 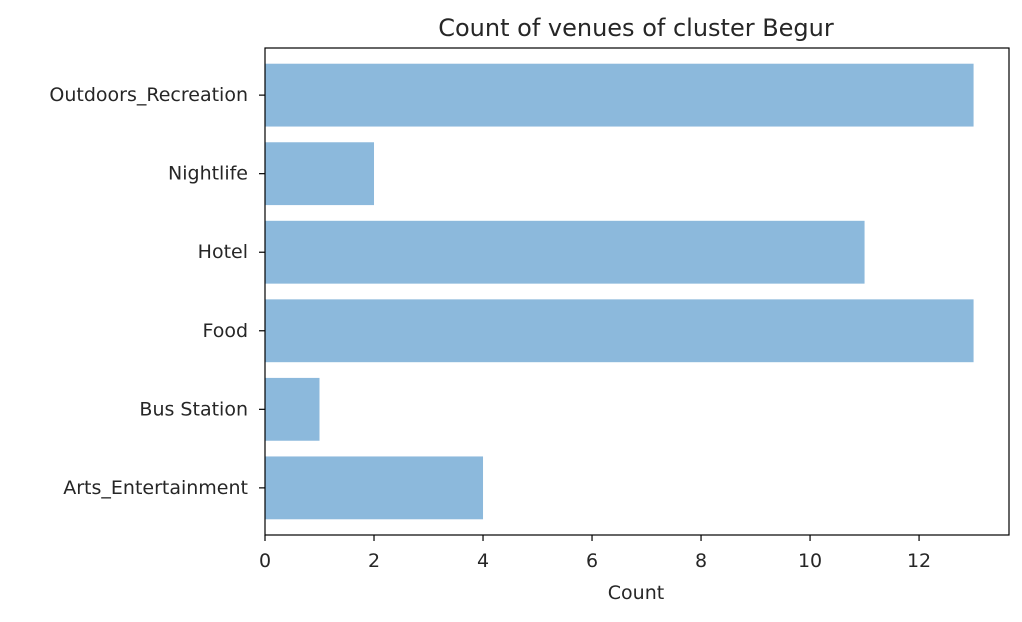 What do you see at coordinates (810, 561) in the screenshot?
I see `x-tick-label: 10` at bounding box center [810, 561].